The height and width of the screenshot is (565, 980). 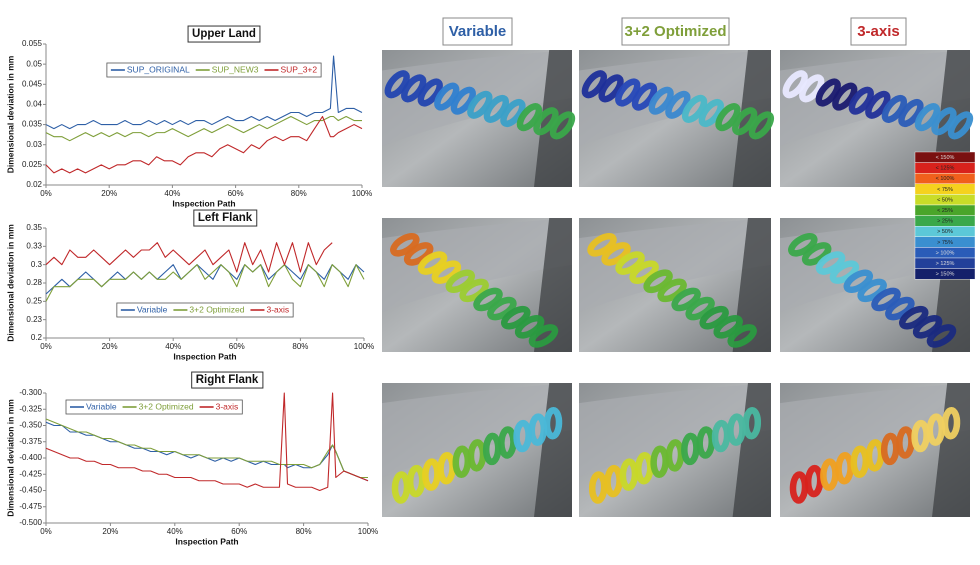 What do you see at coordinates (299, 193) in the screenshot?
I see `x-tick-label: 80%` at bounding box center [299, 193].